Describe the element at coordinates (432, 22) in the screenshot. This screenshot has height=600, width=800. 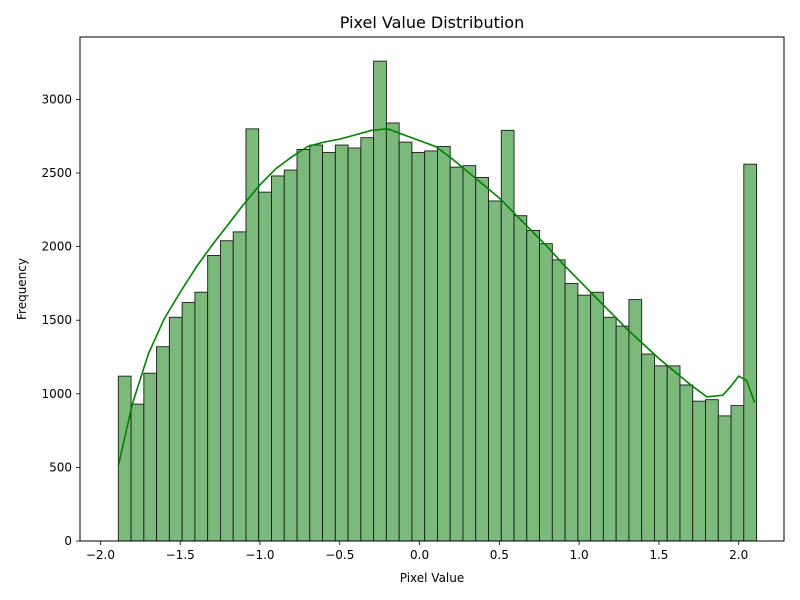
I see `chart-title: Pixel Value Distribution` at that location.